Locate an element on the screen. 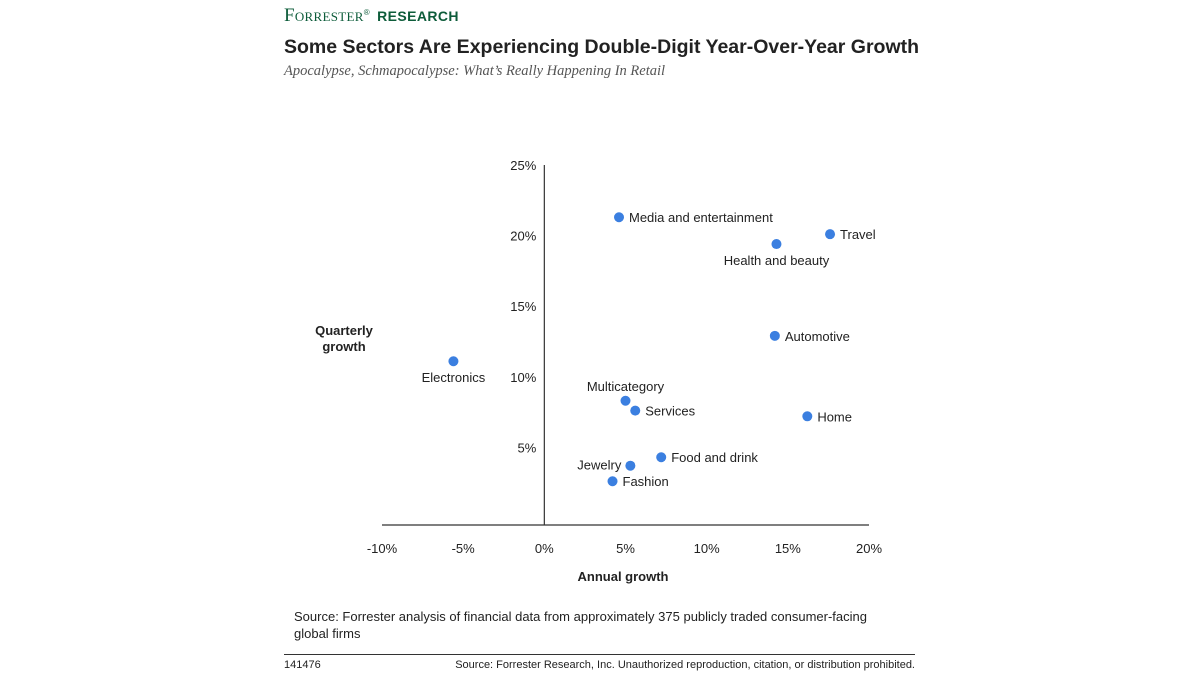 This screenshot has width=1200, height=675. y-axis-title: growth is located at coordinates (343, 346).